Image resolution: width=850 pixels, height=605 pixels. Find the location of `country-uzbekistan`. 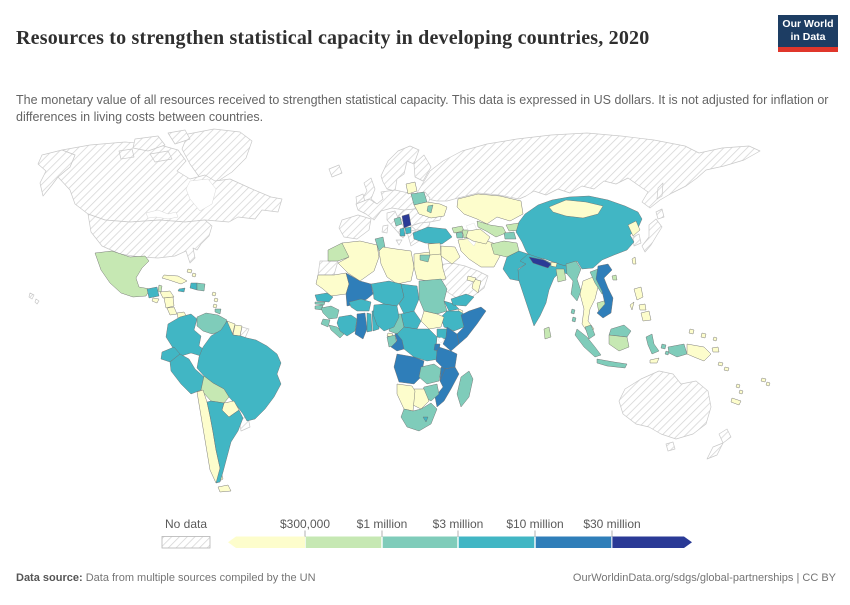

country-uzbekistan is located at coordinates (491, 229).